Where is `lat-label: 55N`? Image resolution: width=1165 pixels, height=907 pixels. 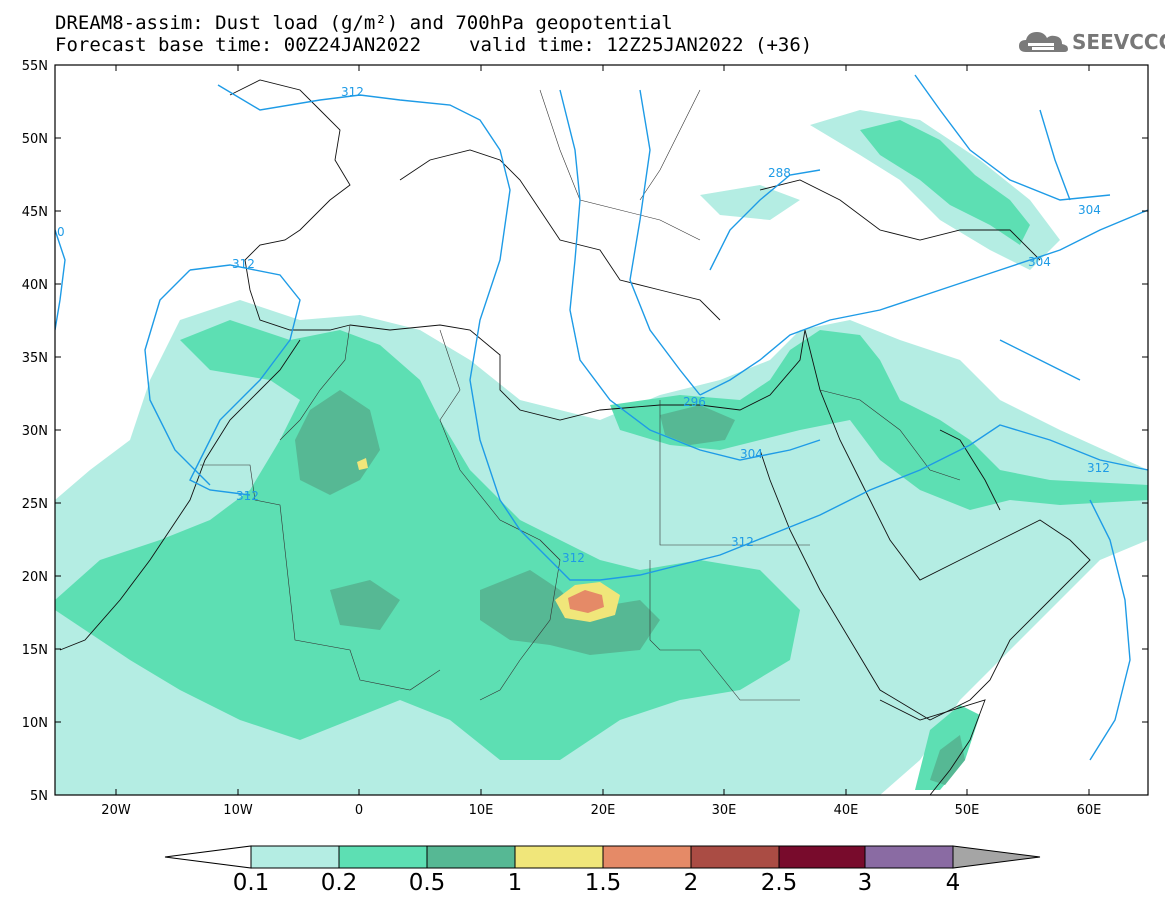
lat-label: 55N is located at coordinates (35, 66).